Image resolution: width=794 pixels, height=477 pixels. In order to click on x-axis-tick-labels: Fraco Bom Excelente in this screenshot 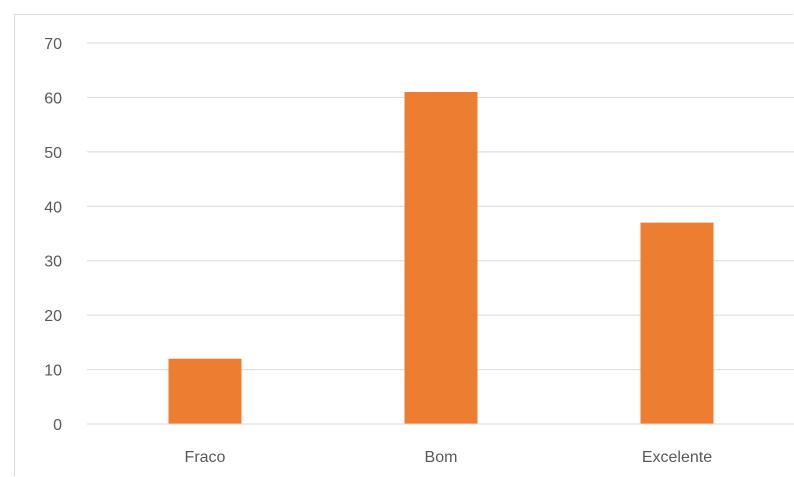, I will do `click(449, 457)`.